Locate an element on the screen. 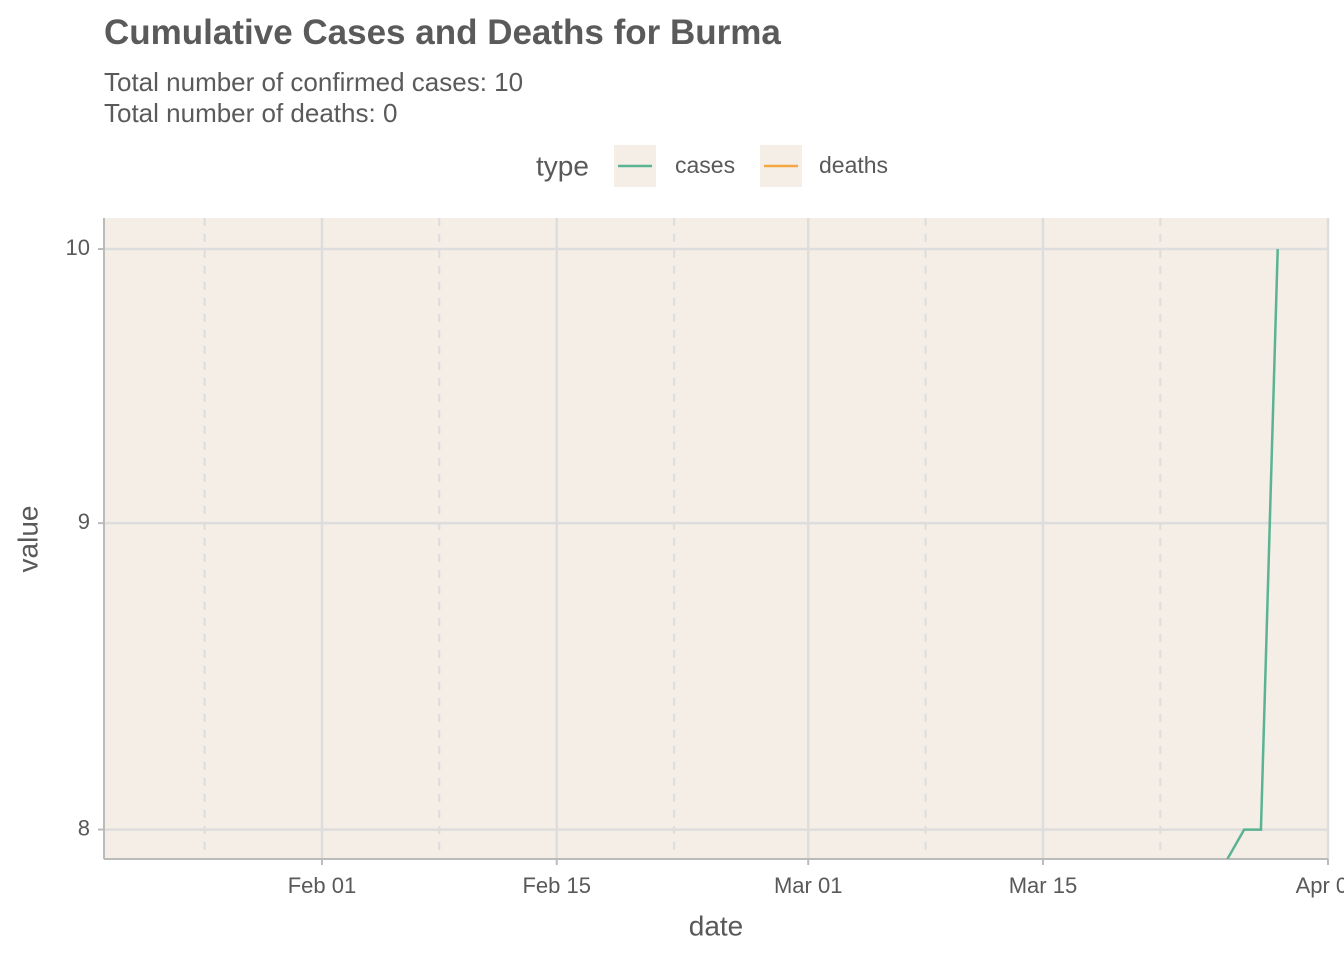 Image resolution: width=1344 pixels, height=960 pixels. y-tick-label: 9 is located at coordinates (84, 521).